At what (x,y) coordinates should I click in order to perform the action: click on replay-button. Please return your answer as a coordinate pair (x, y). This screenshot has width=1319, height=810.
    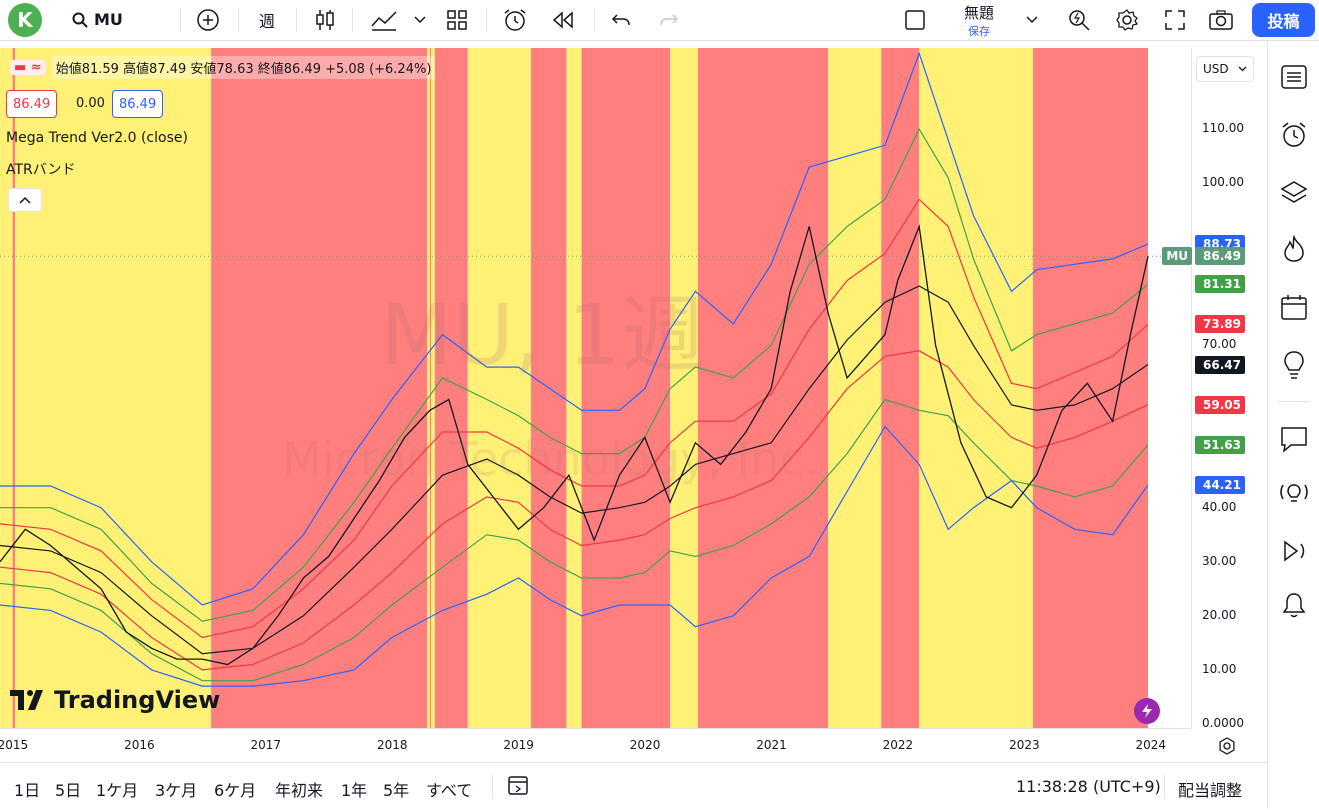
    Looking at the image, I should click on (563, 20).